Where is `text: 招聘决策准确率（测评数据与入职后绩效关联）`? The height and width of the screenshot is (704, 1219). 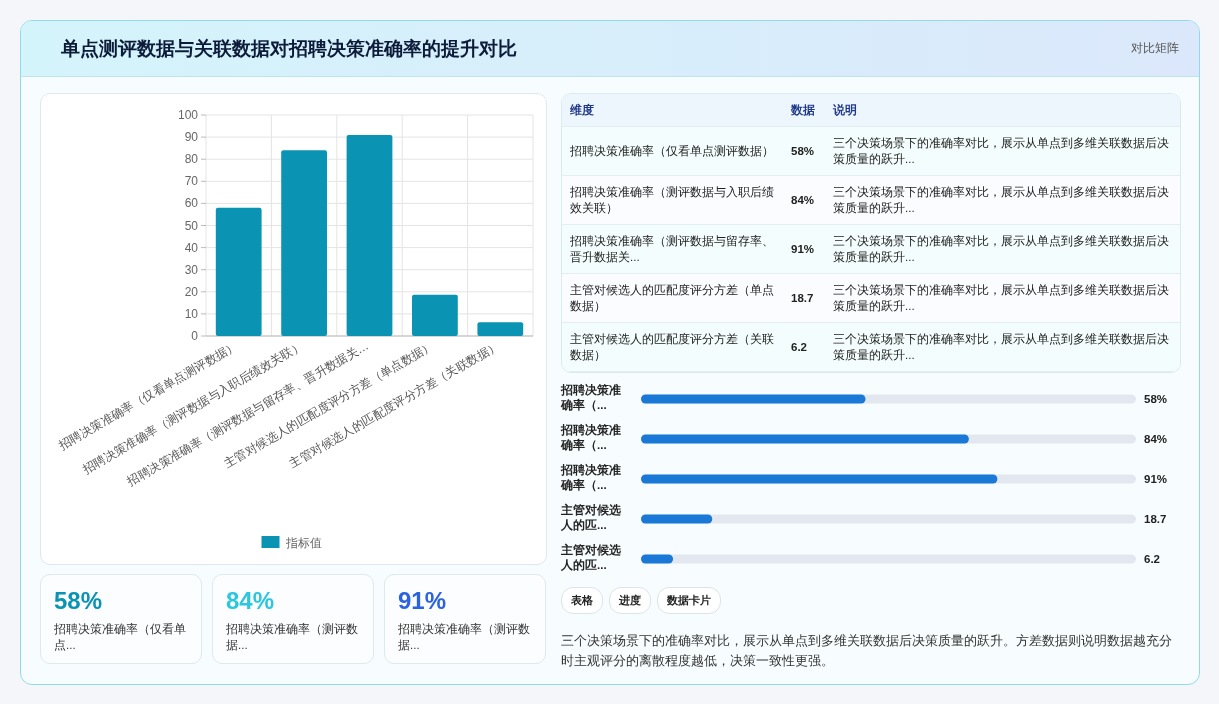
text: 招聘决策准确率（测评数据与入职后绩效关联） is located at coordinates (672, 200).